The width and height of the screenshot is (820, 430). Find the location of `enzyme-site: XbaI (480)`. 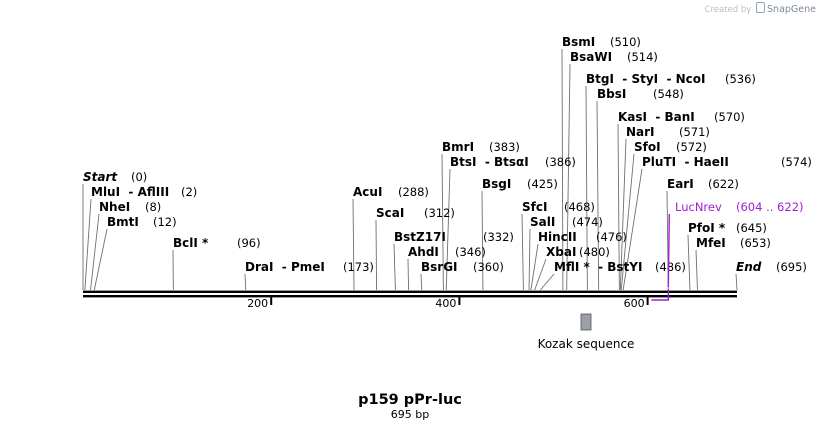

enzyme-site: XbaI (480) is located at coordinates (578, 252).